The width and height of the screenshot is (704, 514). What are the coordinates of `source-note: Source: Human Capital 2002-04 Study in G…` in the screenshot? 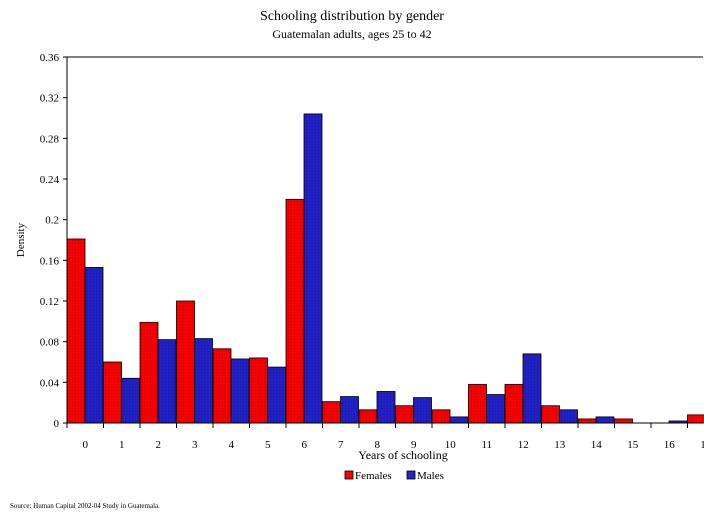 It's located at (85, 506).